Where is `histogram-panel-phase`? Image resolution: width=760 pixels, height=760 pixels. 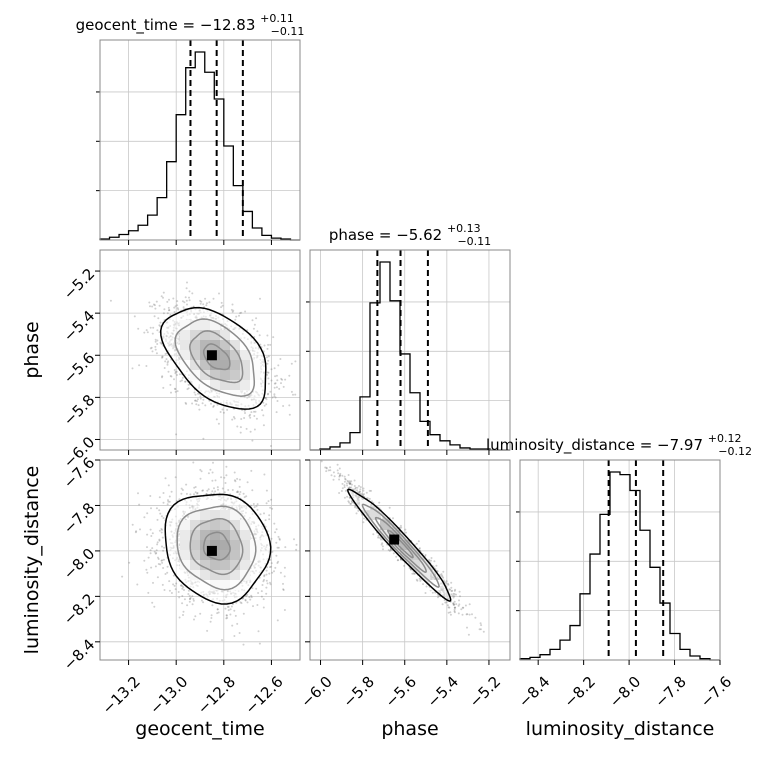
histogram-panel-phase is located at coordinates (408, 352).